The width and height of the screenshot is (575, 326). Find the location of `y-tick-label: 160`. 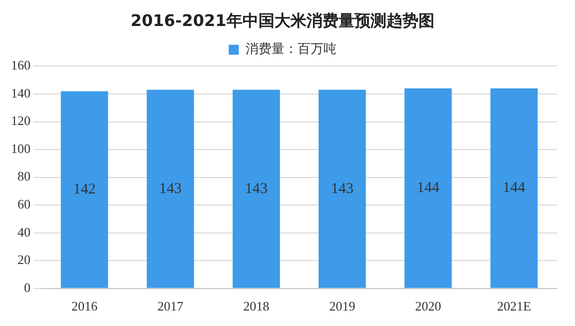

y-tick-label: 160 is located at coordinates (20, 65).